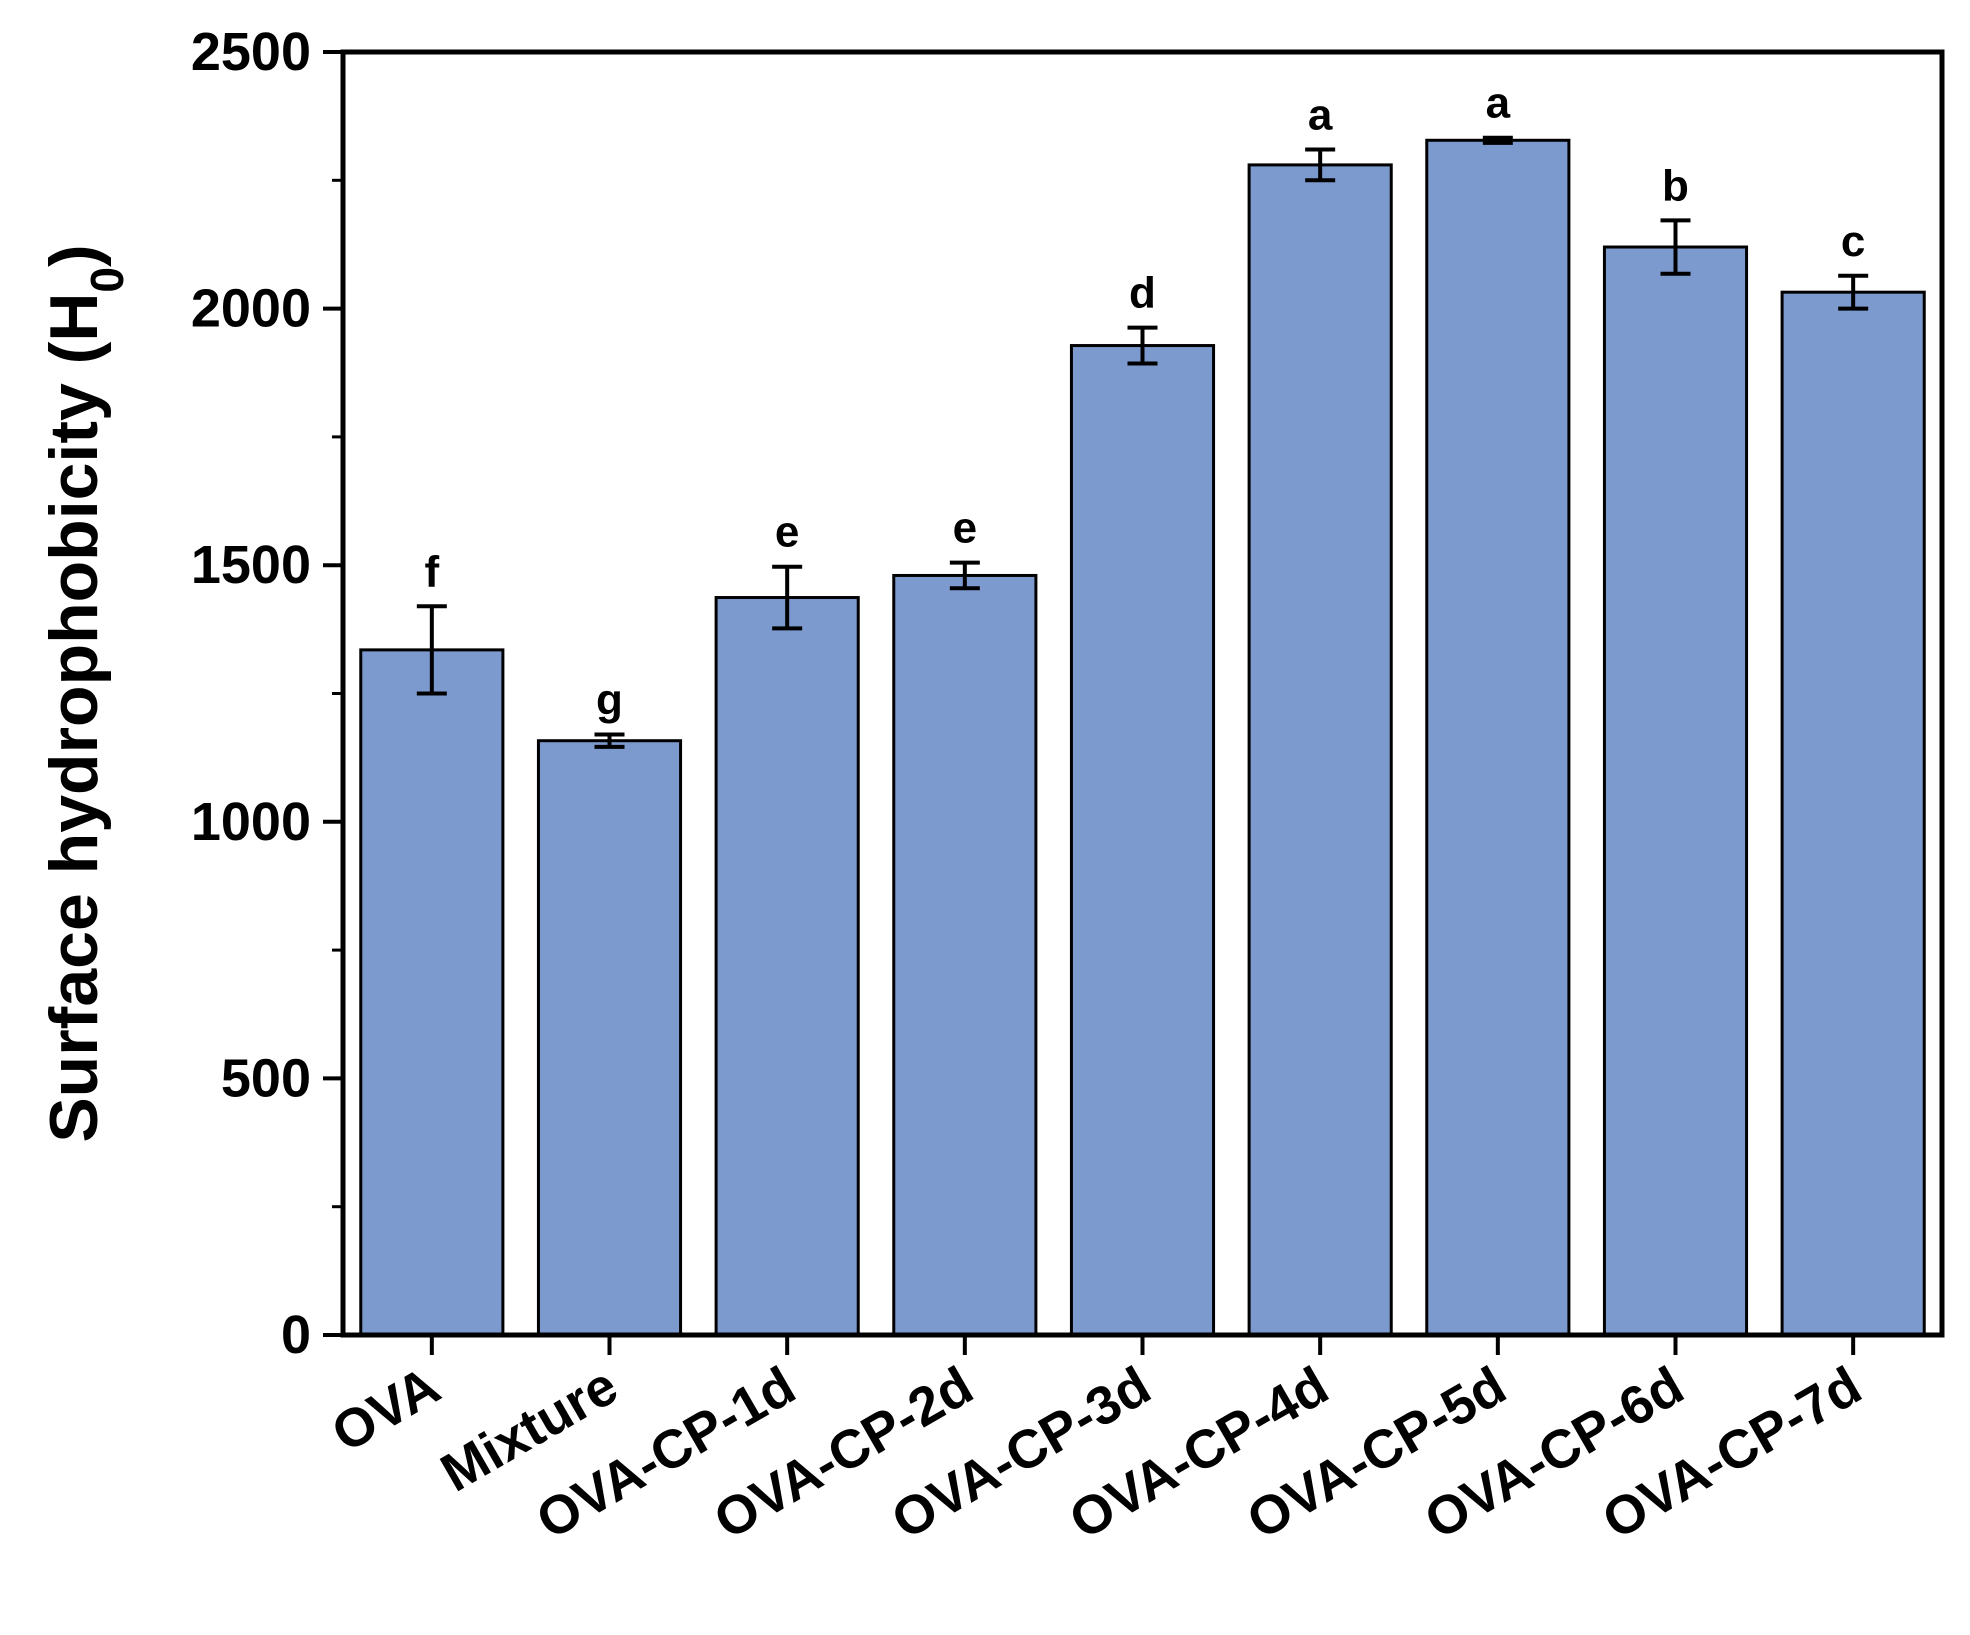  Describe the element at coordinates (1853, 813) in the screenshot. I see `bar-OVA-CP-7d` at that location.